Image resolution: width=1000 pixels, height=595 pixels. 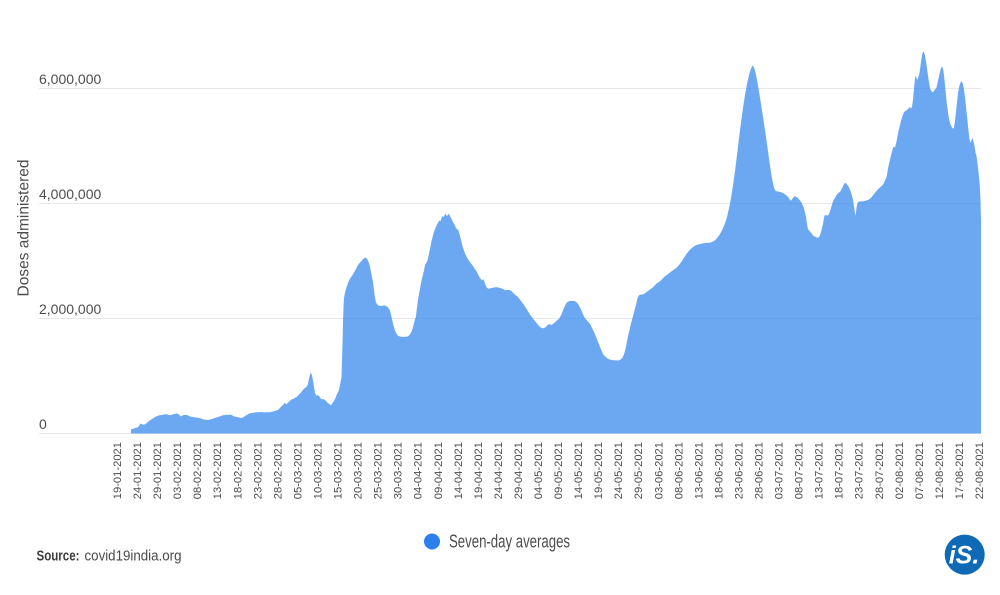 What do you see at coordinates (278, 470) in the screenshot?
I see `svg-text: 28-02-2021` at bounding box center [278, 470].